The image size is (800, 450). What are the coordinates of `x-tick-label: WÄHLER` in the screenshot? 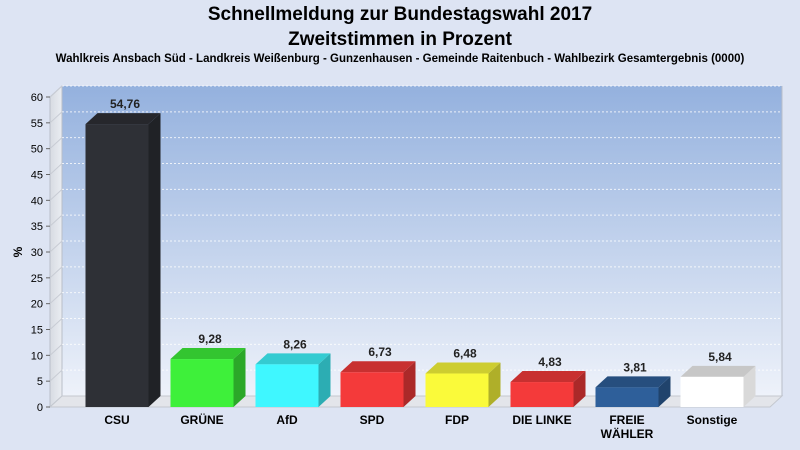 It's located at (627, 433).